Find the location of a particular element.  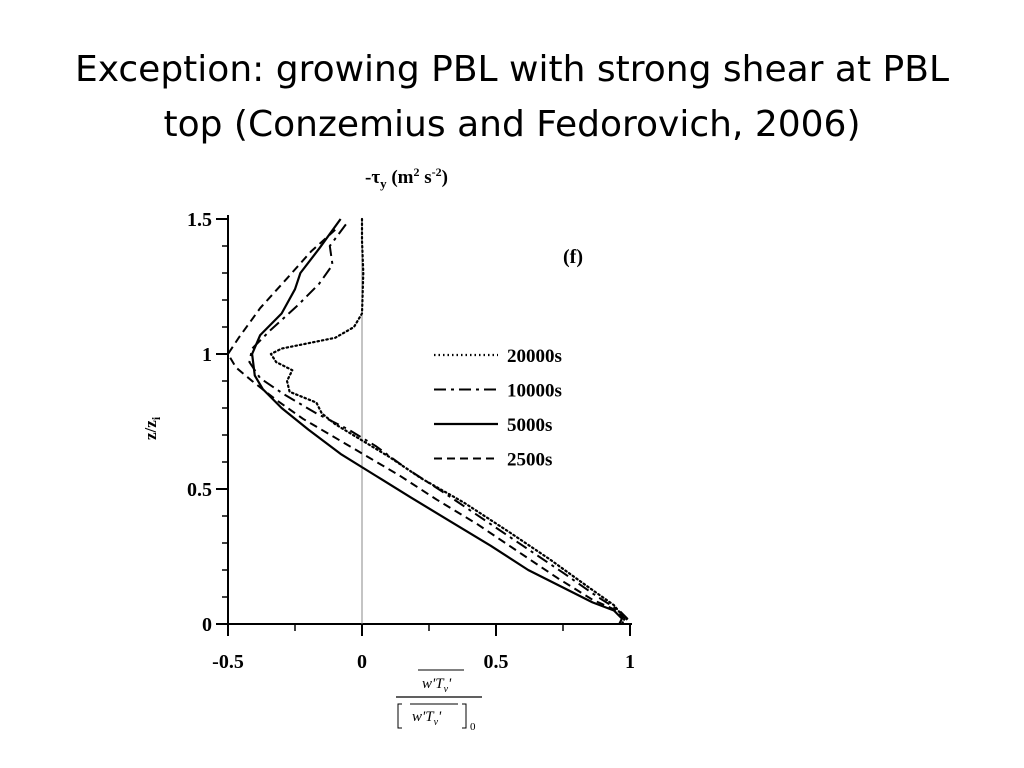

svg-text: z/zi is located at coordinates (152, 428).